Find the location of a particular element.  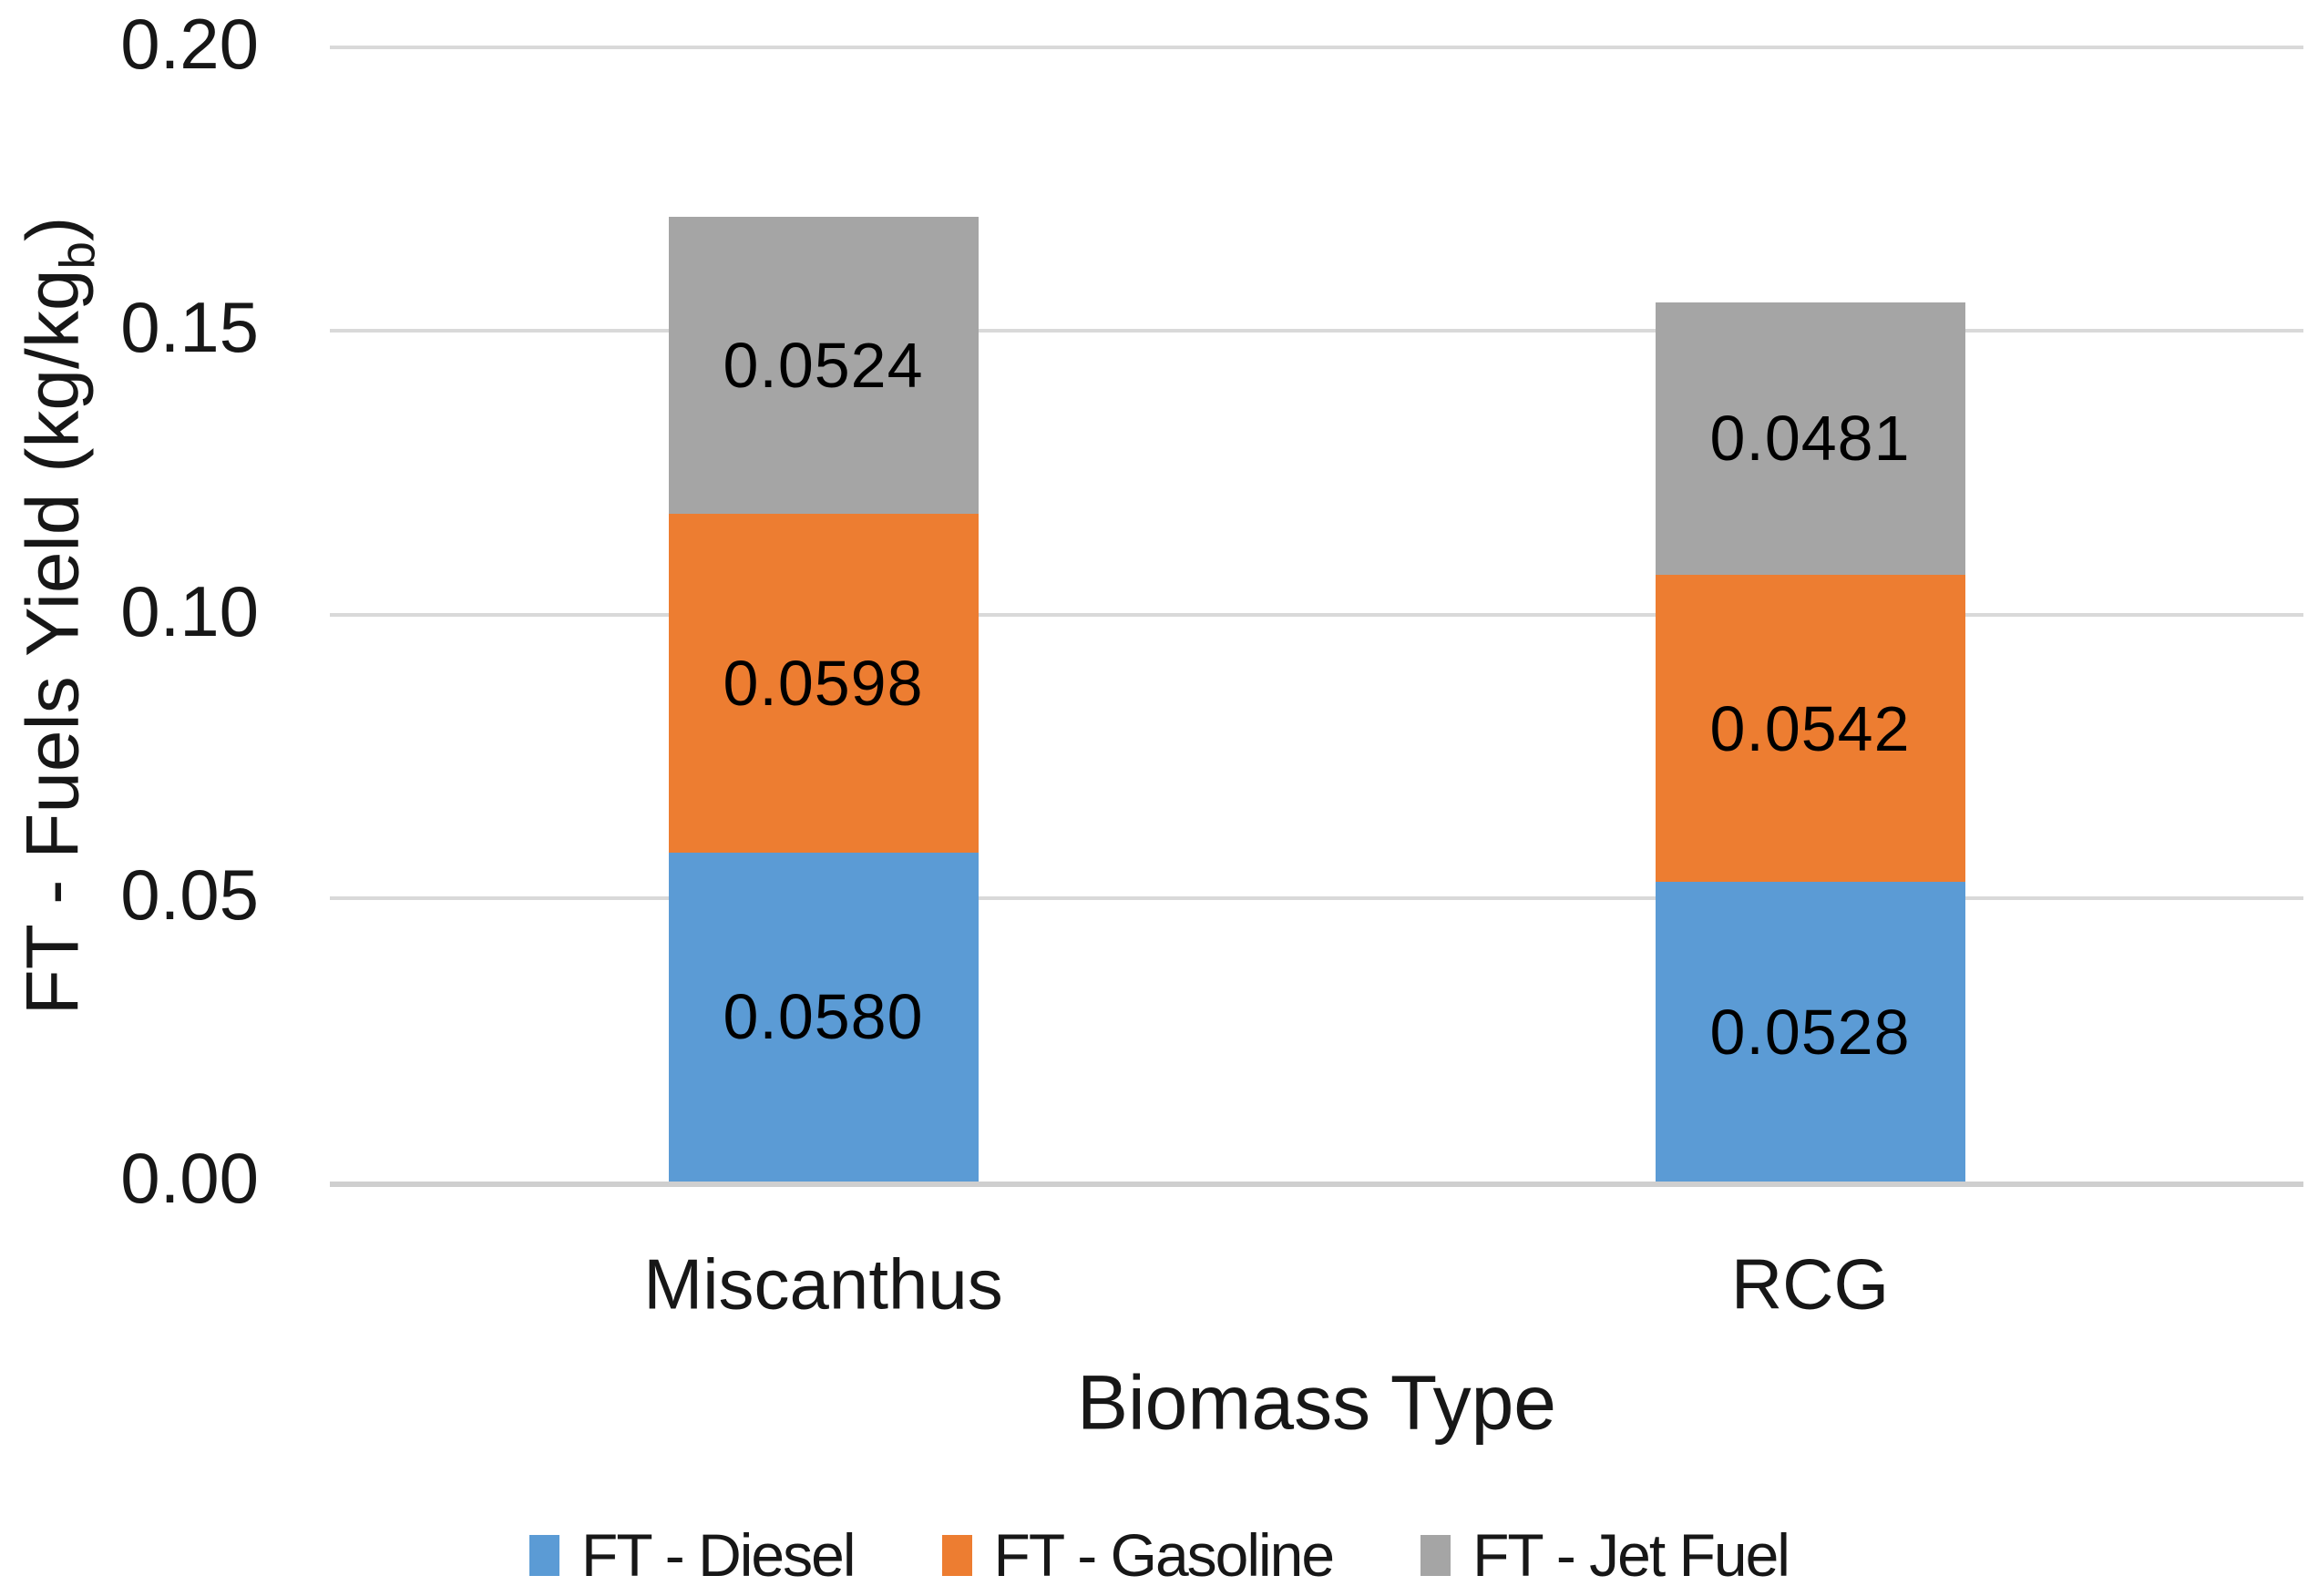

legend-item: FT - Jet Fuel is located at coordinates (1606, 1555).